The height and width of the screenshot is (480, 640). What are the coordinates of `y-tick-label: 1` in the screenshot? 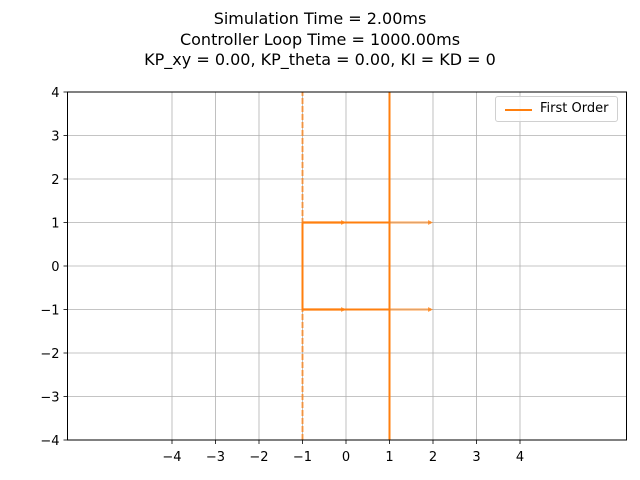 It's located at (55, 224).